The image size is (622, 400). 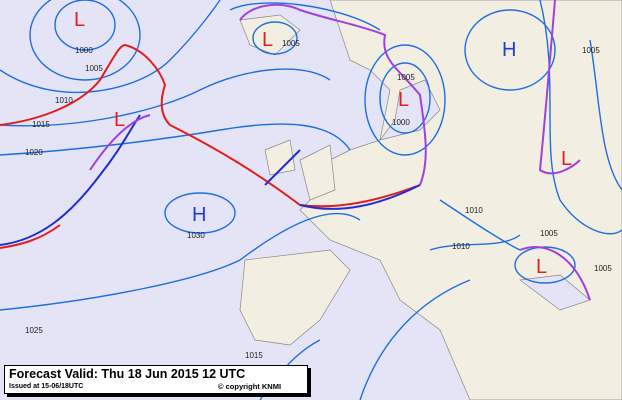 What do you see at coordinates (34, 330) in the screenshot?
I see `isobar-label: 1025` at bounding box center [34, 330].